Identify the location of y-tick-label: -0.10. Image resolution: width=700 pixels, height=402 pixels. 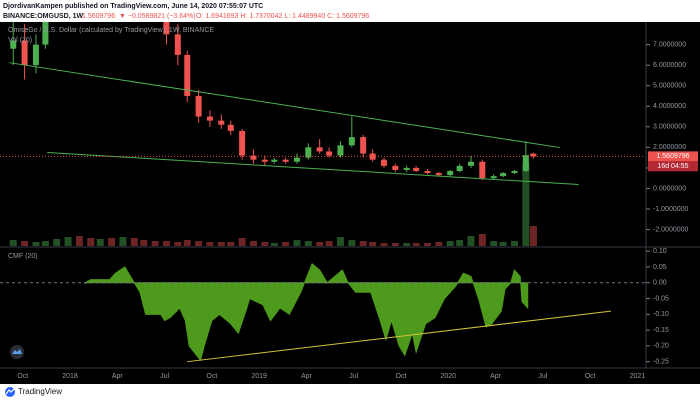
(661, 314).